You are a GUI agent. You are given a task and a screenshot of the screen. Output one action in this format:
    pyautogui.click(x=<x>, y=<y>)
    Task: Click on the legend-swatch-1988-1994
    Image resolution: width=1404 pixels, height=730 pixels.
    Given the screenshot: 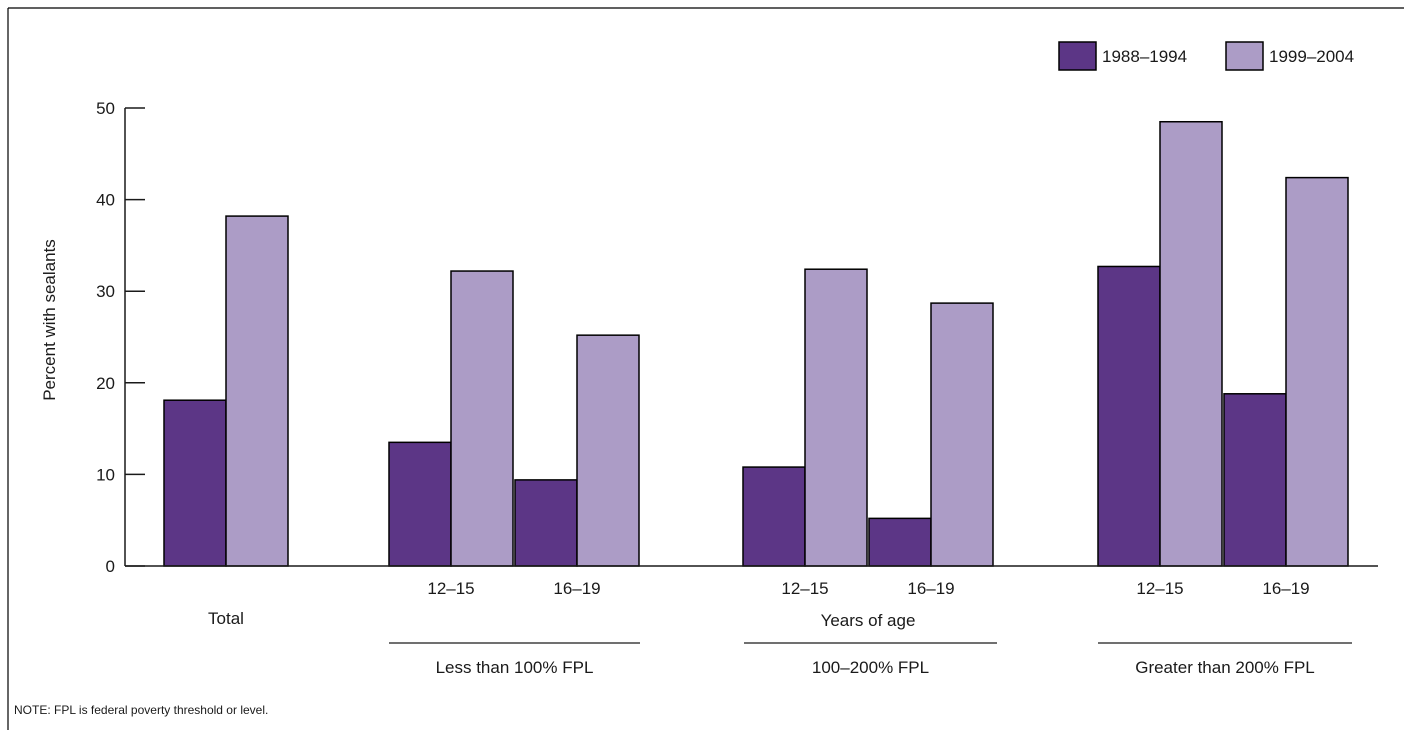 What is the action you would take?
    pyautogui.click(x=1077, y=56)
    